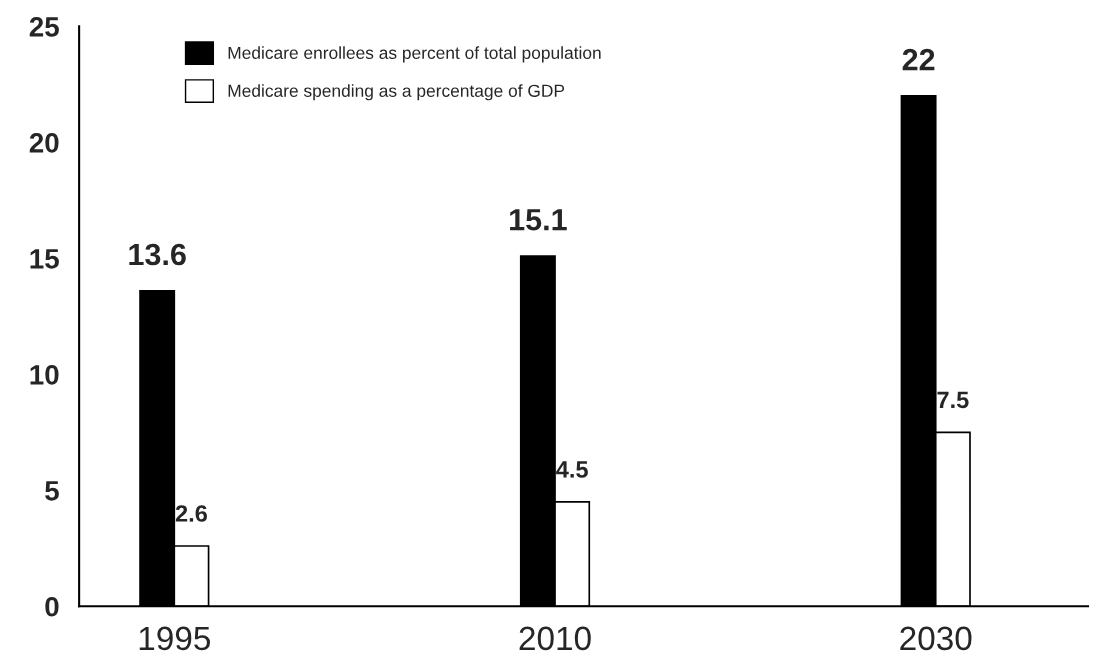 This screenshot has height=659, width=1099. Describe the element at coordinates (918, 59) in the screenshot. I see `data-label: 22` at that location.